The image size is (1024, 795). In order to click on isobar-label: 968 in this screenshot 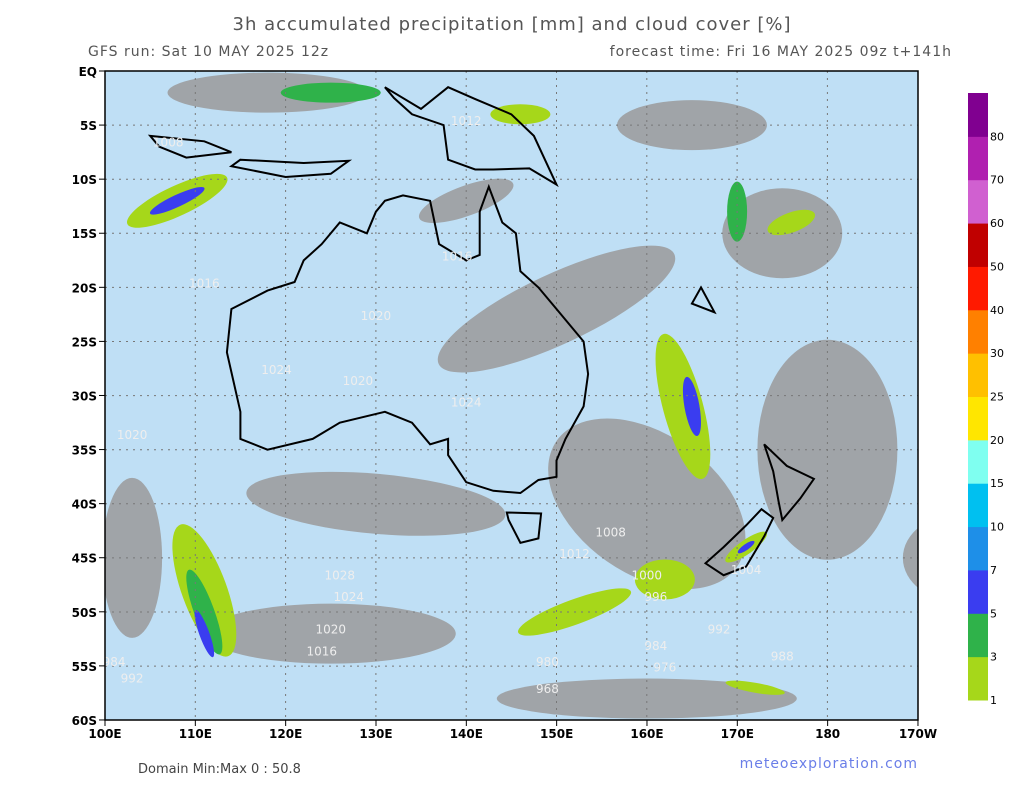, I will do `click(547, 689)`.